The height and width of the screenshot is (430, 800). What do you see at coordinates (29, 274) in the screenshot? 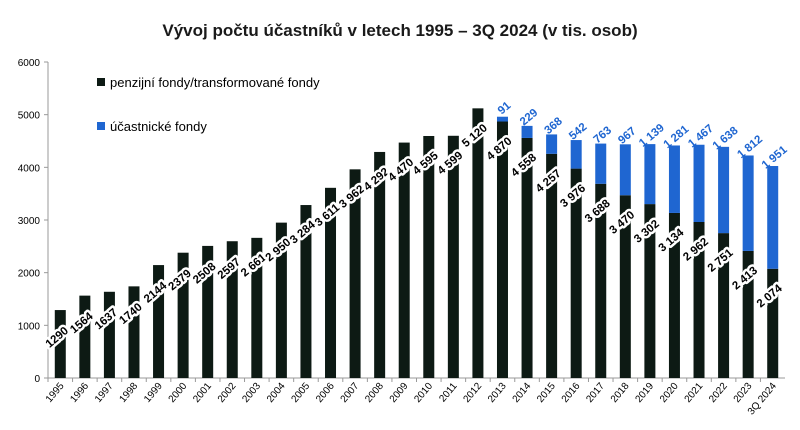
I see `y-tick-label: 2000` at bounding box center [29, 274].